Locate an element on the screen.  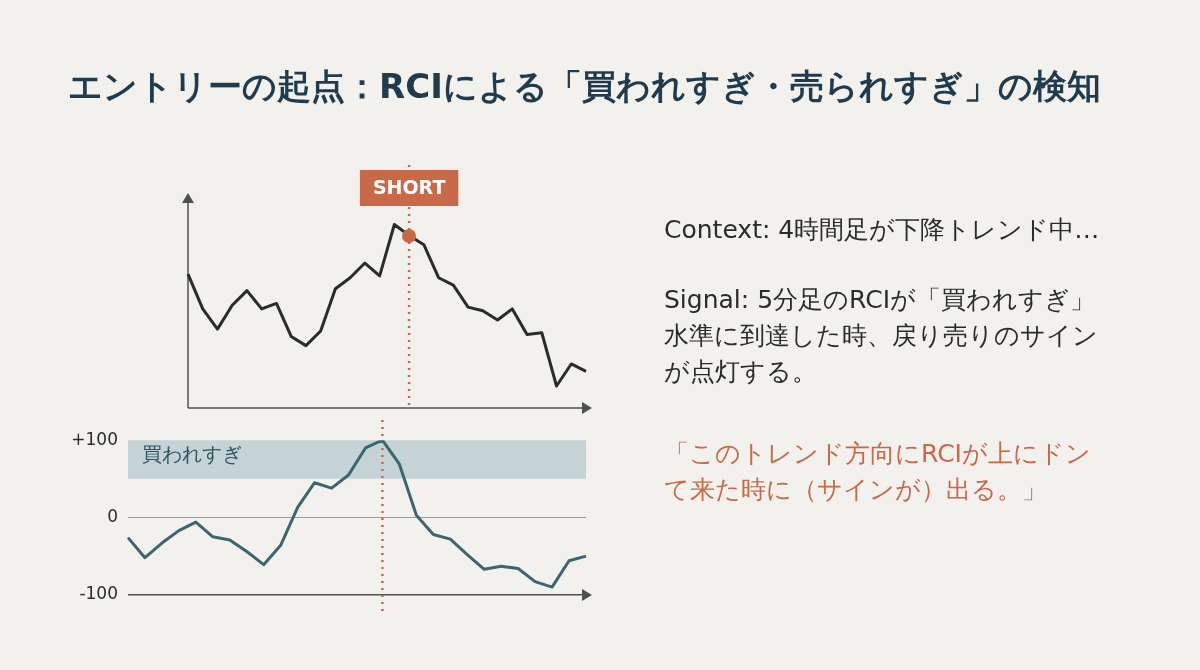
text: SHORT is located at coordinates (409, 186).